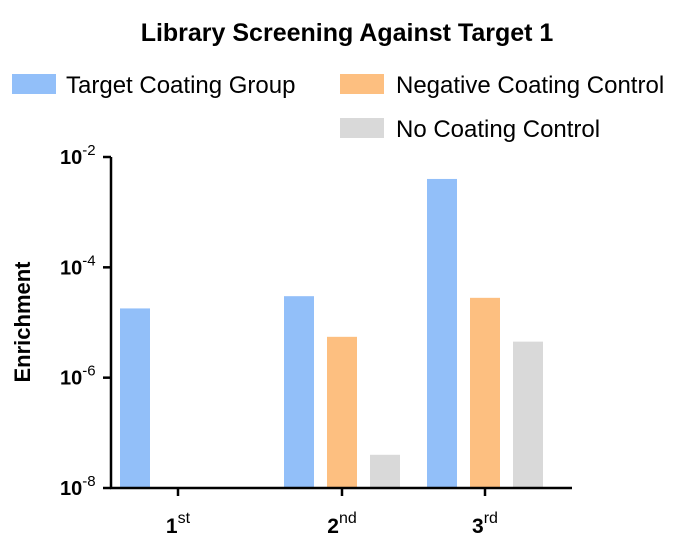  I want to click on x-axis-ticks: 1st 2nd 3rd, so click(332, 513).